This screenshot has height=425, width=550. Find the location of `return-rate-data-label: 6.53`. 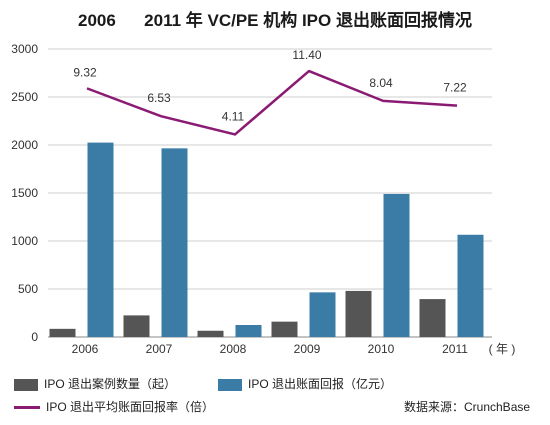

return-rate-data-label: 6.53 is located at coordinates (159, 98).